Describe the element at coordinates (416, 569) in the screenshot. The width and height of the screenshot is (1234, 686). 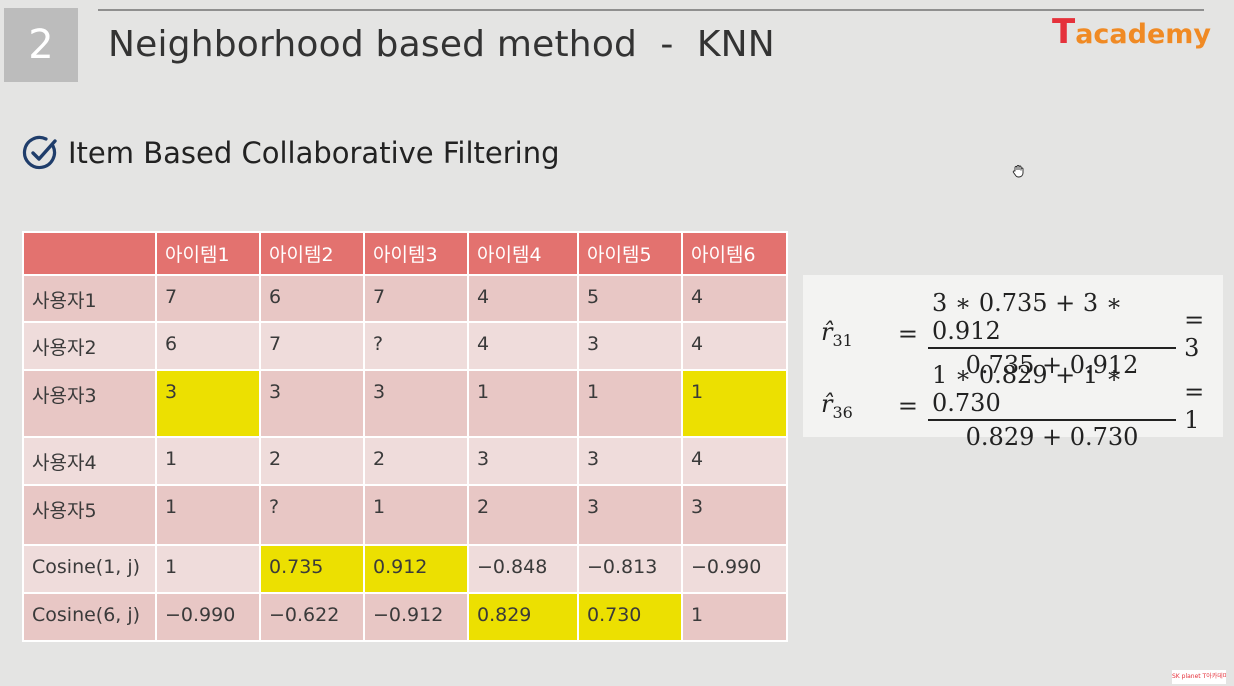
I see `highlighted-cell: 0.912` at that location.